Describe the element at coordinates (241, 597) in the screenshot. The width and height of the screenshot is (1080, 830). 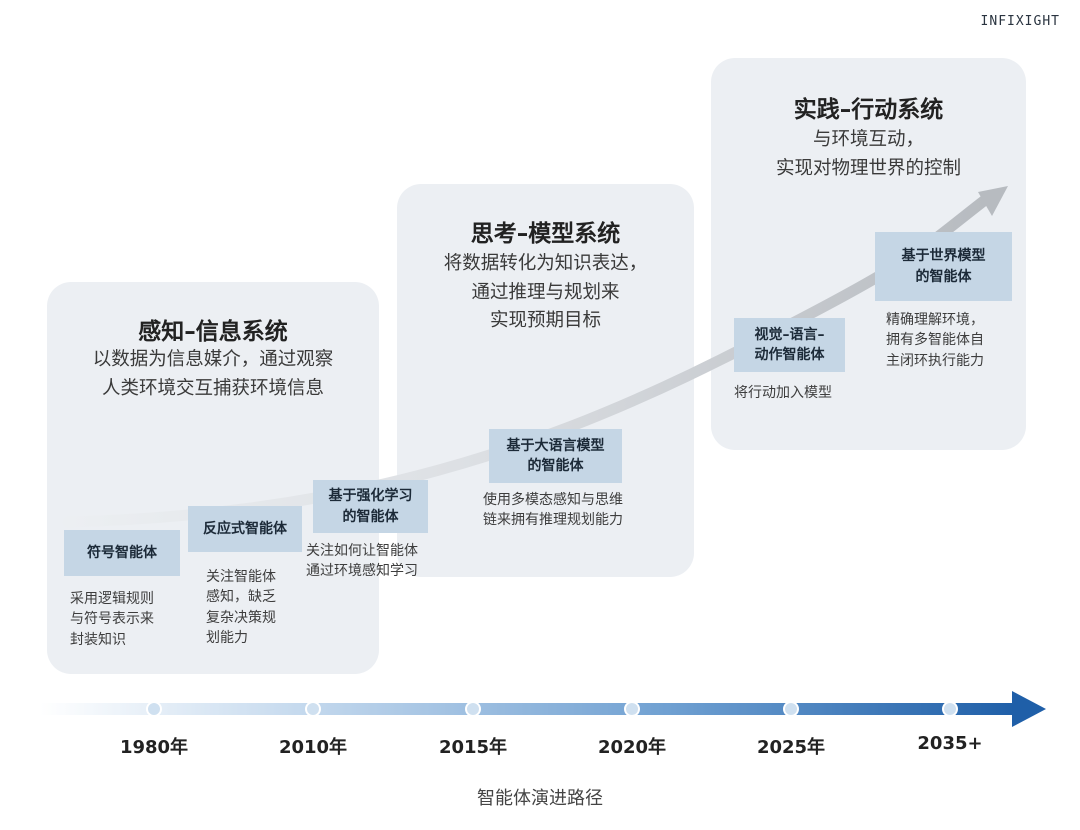
I see `stage-desc-line: 感知，缺乏` at that location.